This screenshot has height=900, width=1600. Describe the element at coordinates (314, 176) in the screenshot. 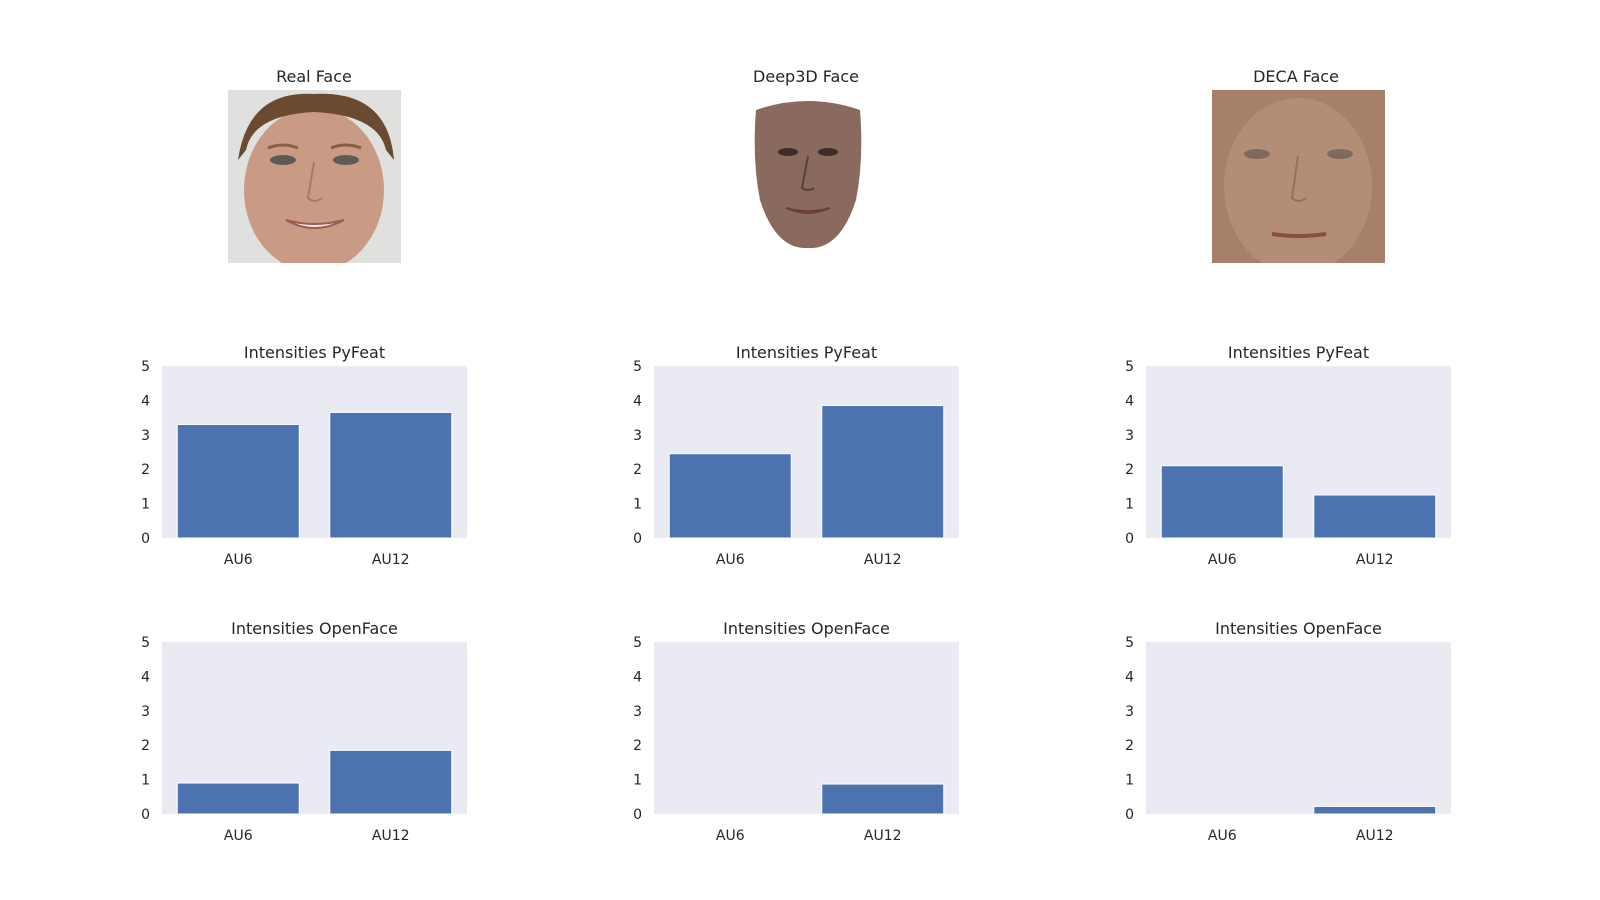

I see `real-face-photo` at that location.